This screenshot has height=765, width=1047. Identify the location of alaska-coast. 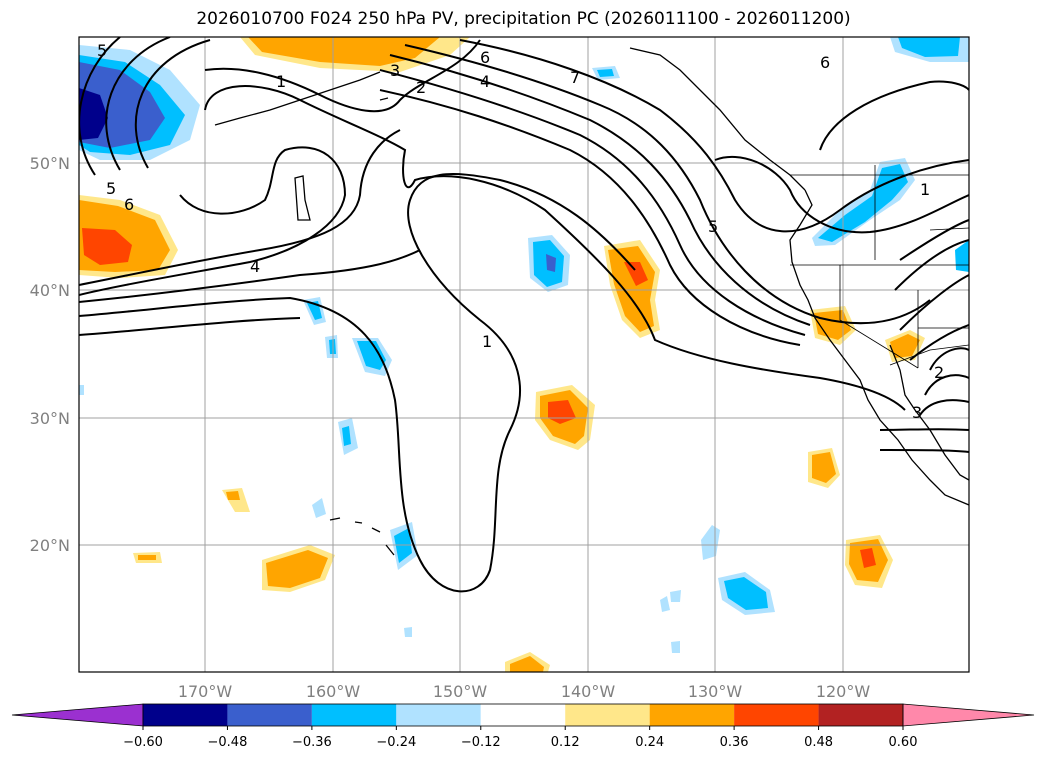
(717, 119).